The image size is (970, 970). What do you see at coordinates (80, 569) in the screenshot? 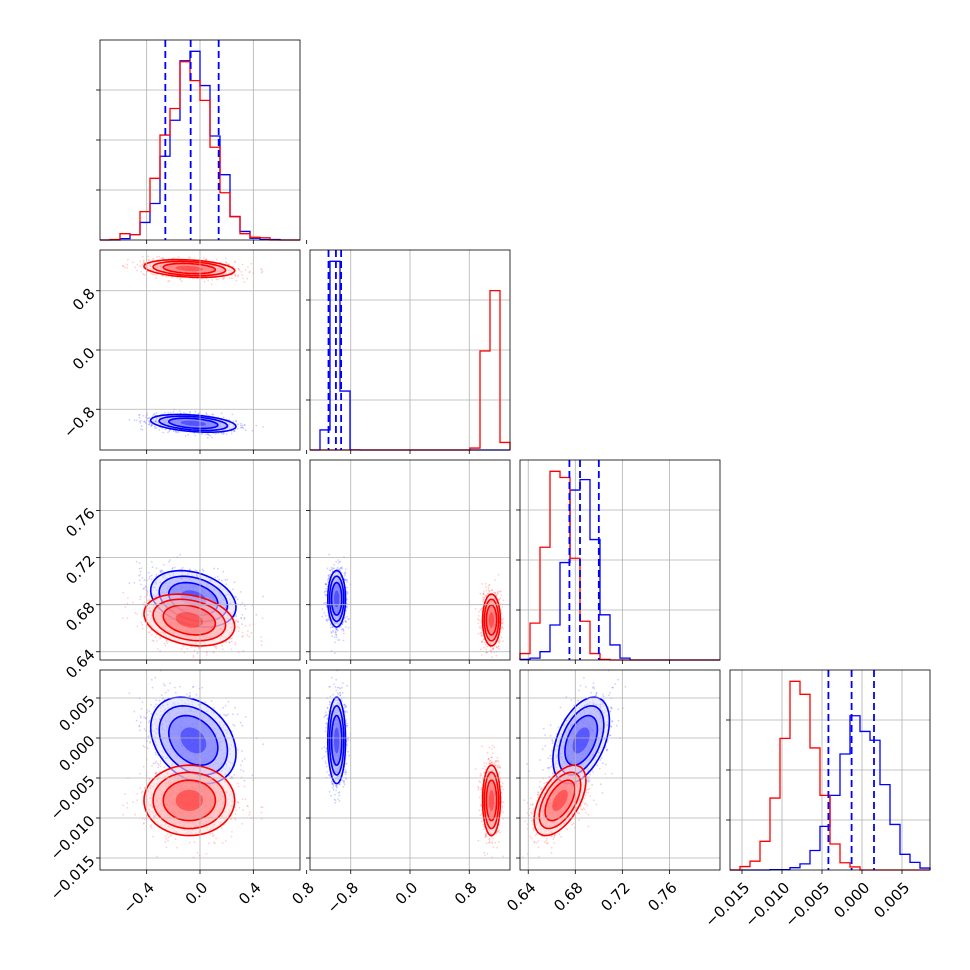
I see `y-tick-label: 0.72` at bounding box center [80, 569].